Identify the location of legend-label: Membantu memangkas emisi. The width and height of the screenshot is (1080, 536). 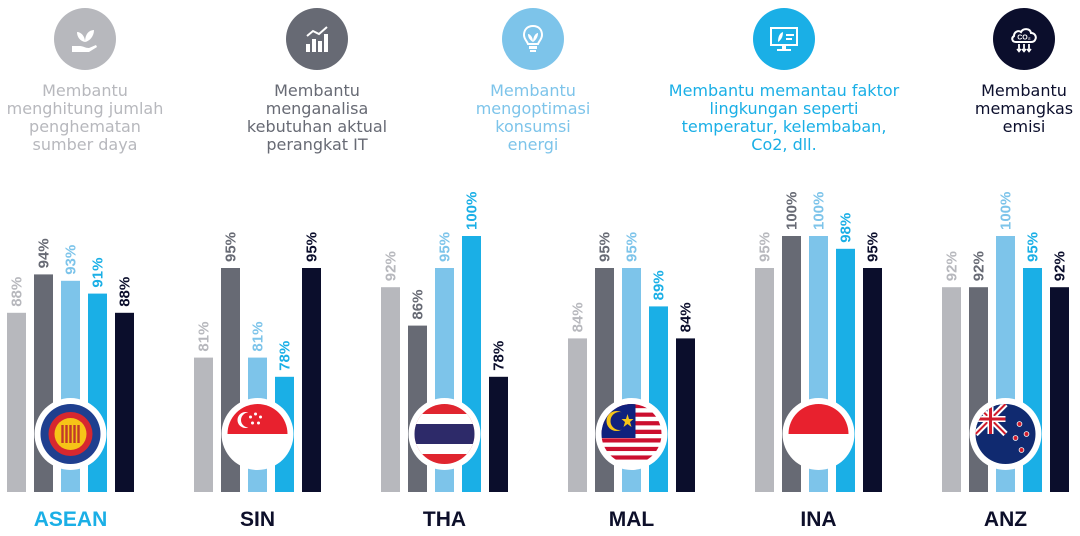
(992, 109).